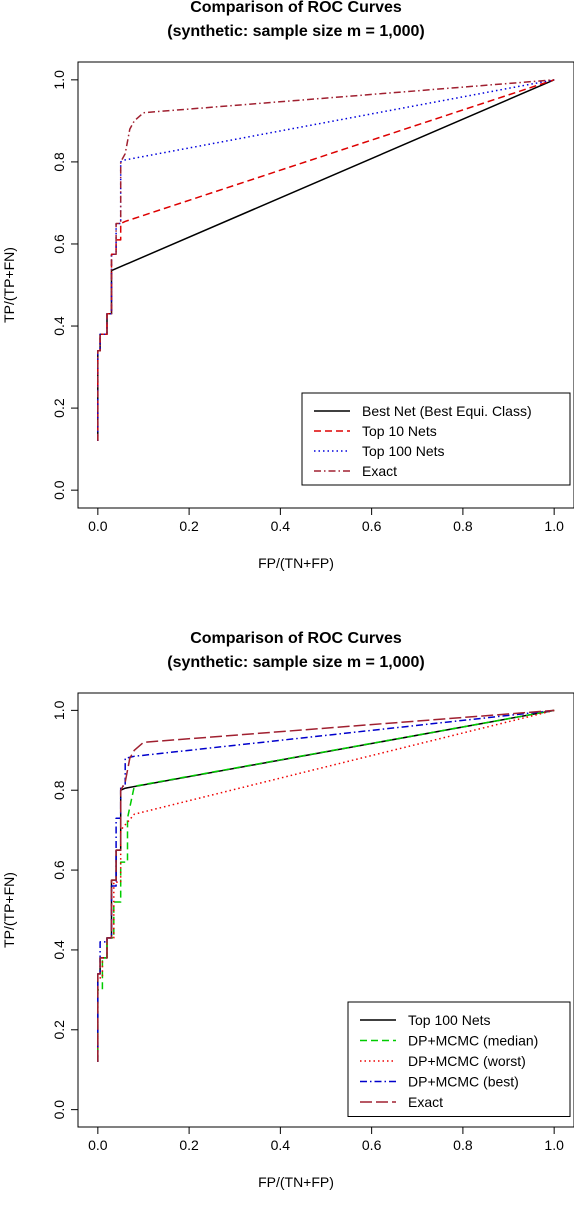 The image size is (574, 1206). What do you see at coordinates (447, 411) in the screenshot?
I see `legend-label: Best Net (Best Equi. Class)` at bounding box center [447, 411].